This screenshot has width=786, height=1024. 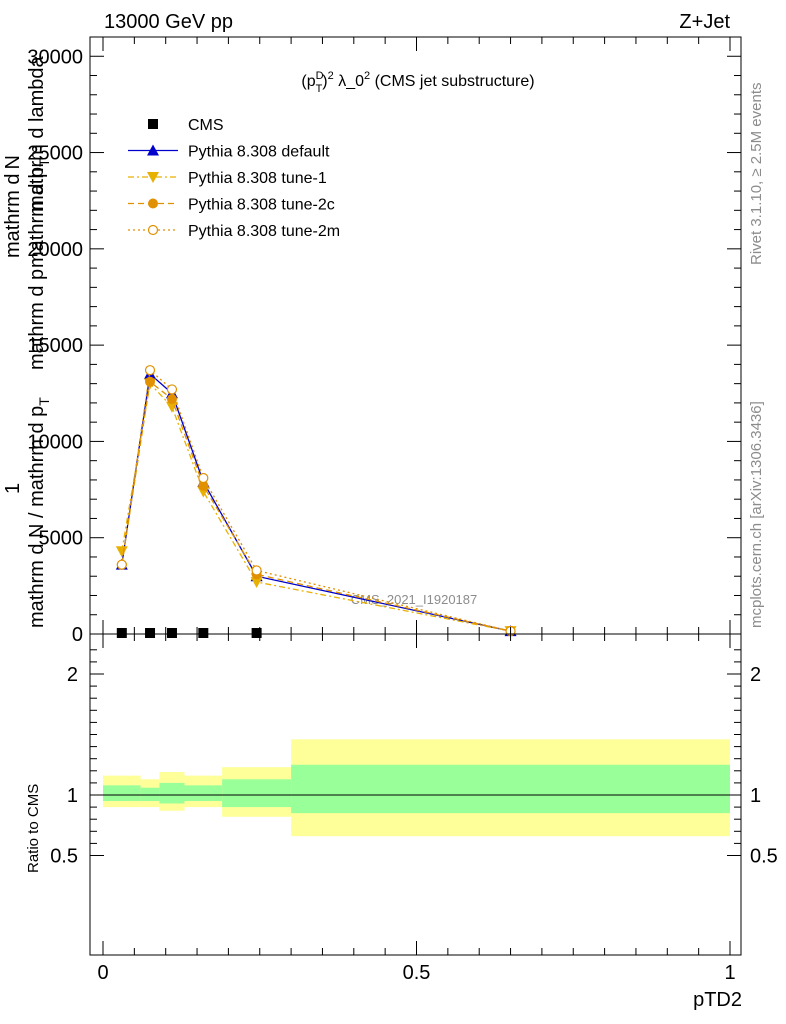 I want to click on ratio-bands, so click(x=415, y=788).